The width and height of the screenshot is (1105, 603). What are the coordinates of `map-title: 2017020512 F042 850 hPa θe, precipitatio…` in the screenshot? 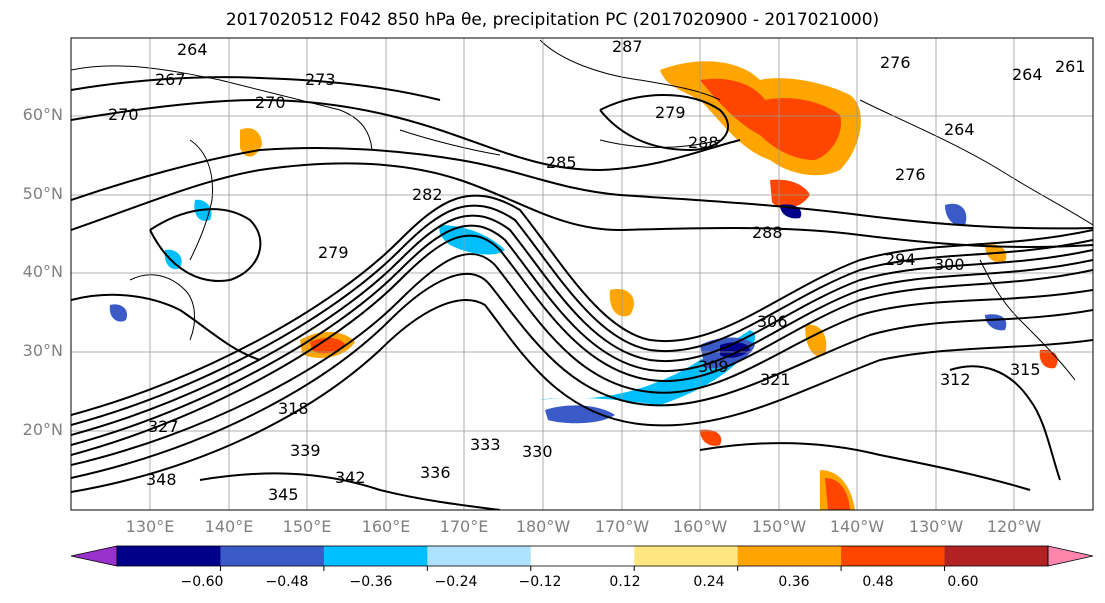 It's located at (552, 20).